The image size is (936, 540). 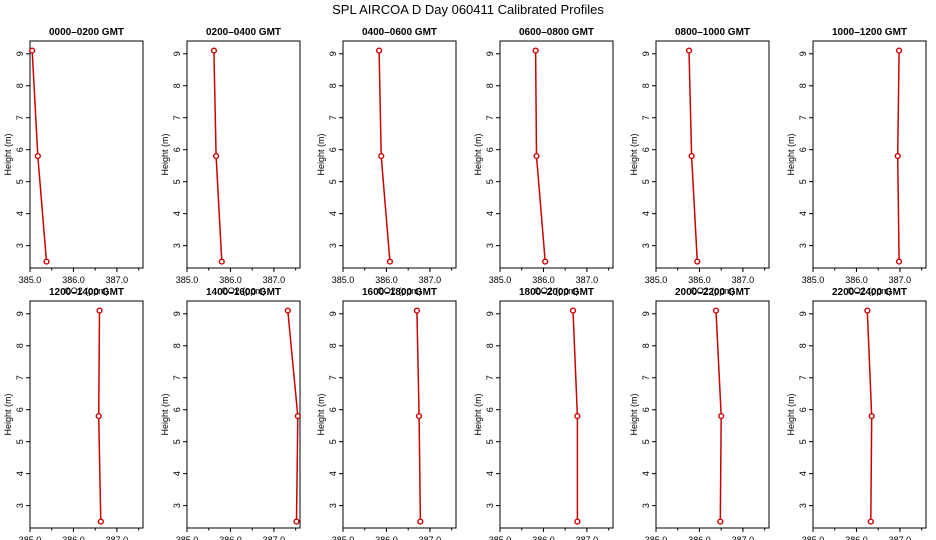 What do you see at coordinates (86, 32) in the screenshot?
I see `panel-title: 0000–0200 GMT` at bounding box center [86, 32].